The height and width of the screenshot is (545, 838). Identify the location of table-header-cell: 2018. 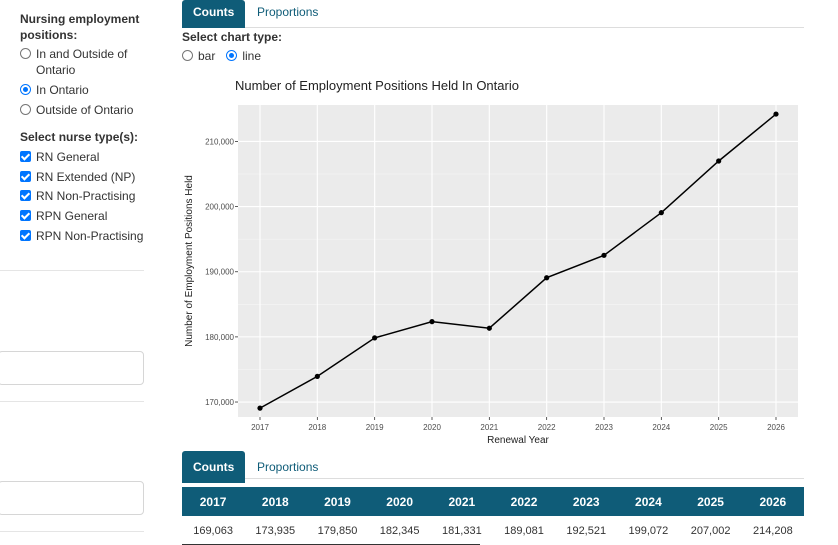
(275, 501).